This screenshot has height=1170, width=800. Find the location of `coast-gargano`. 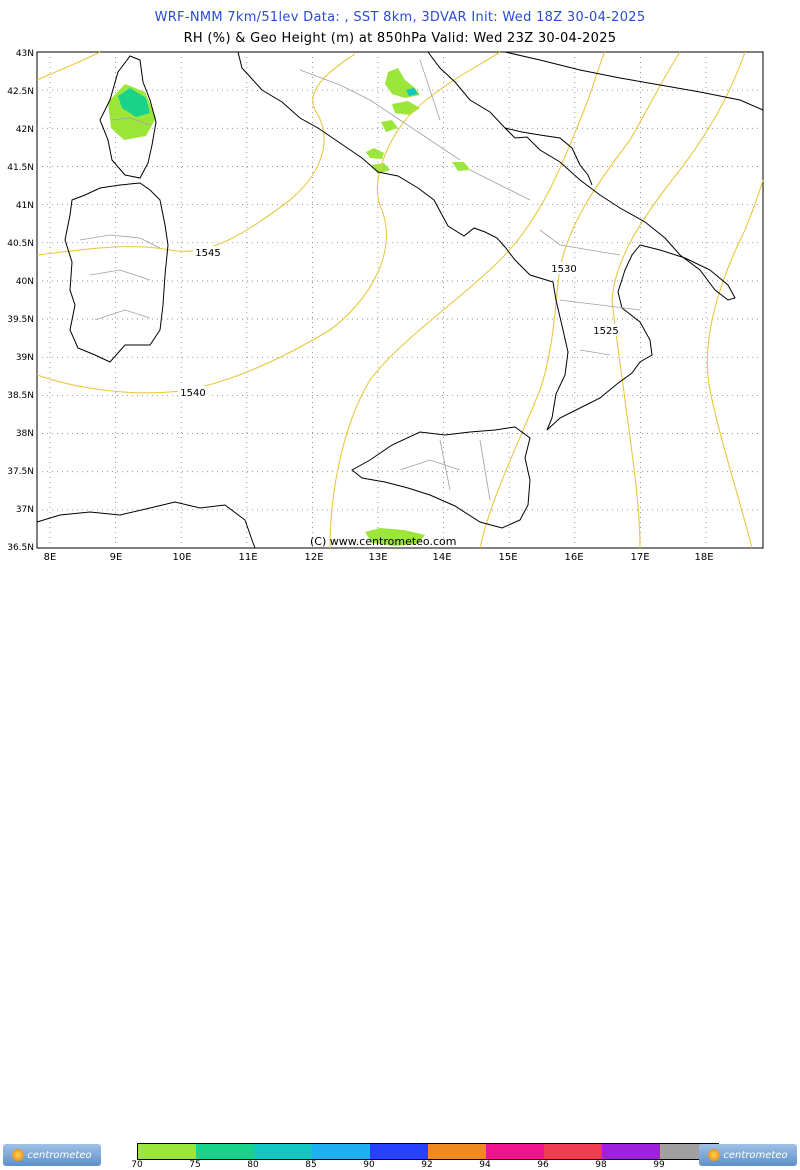

coast-gargano is located at coordinates (548, 156).